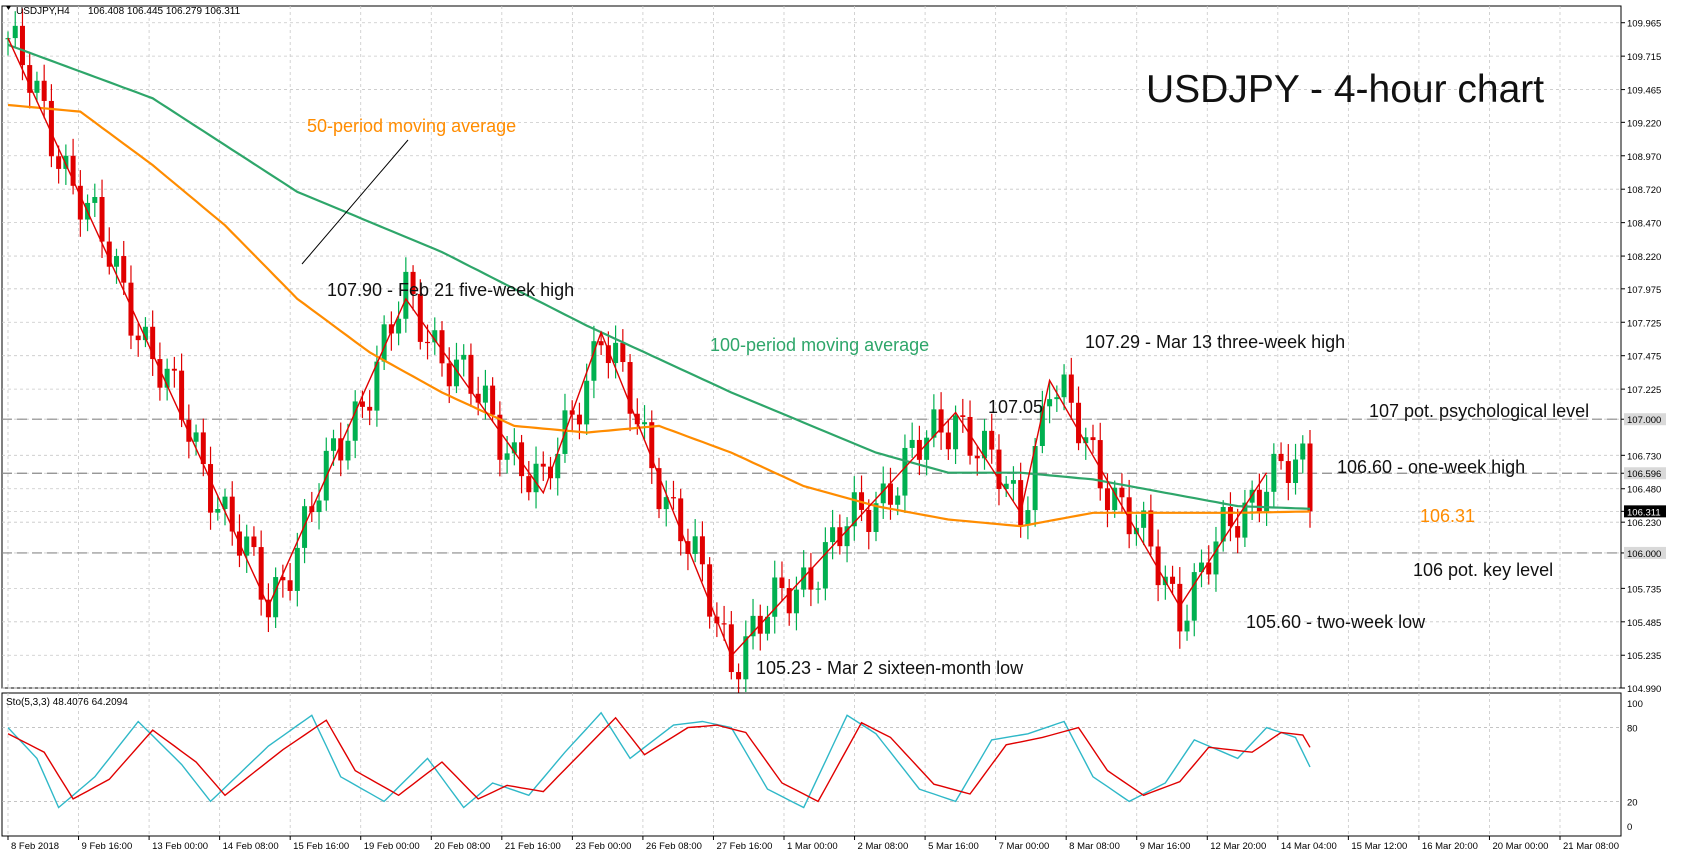 The width and height of the screenshot is (1691, 857). What do you see at coordinates (1644, 224) in the screenshot?
I see `price-label: 108.470` at bounding box center [1644, 224].